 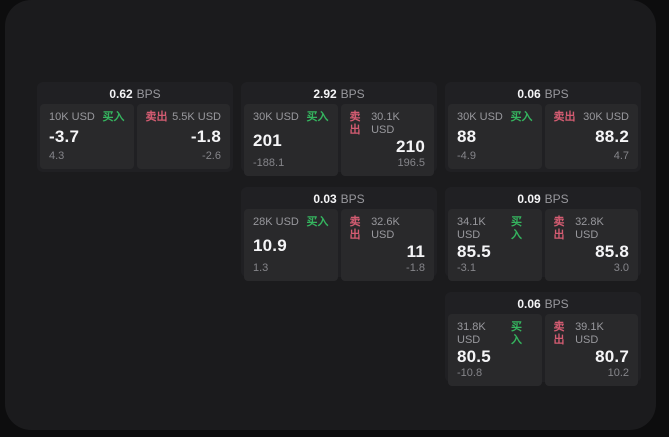 I want to click on sell-delta: -1.8, so click(x=415, y=268).